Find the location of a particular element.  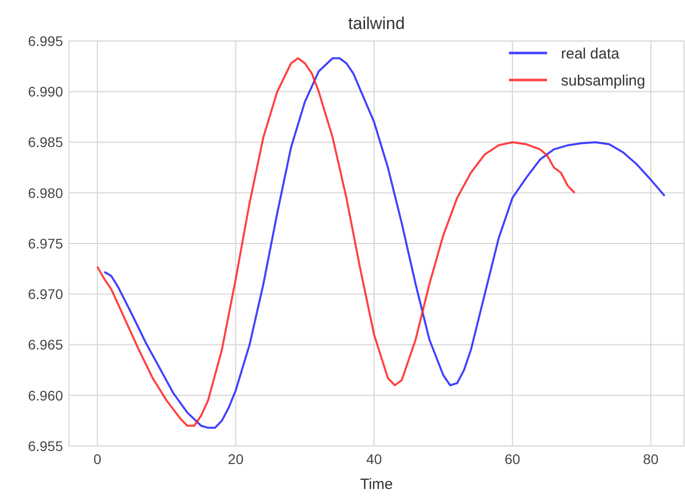

y-tick-label: 6.960 is located at coordinates (46, 395).